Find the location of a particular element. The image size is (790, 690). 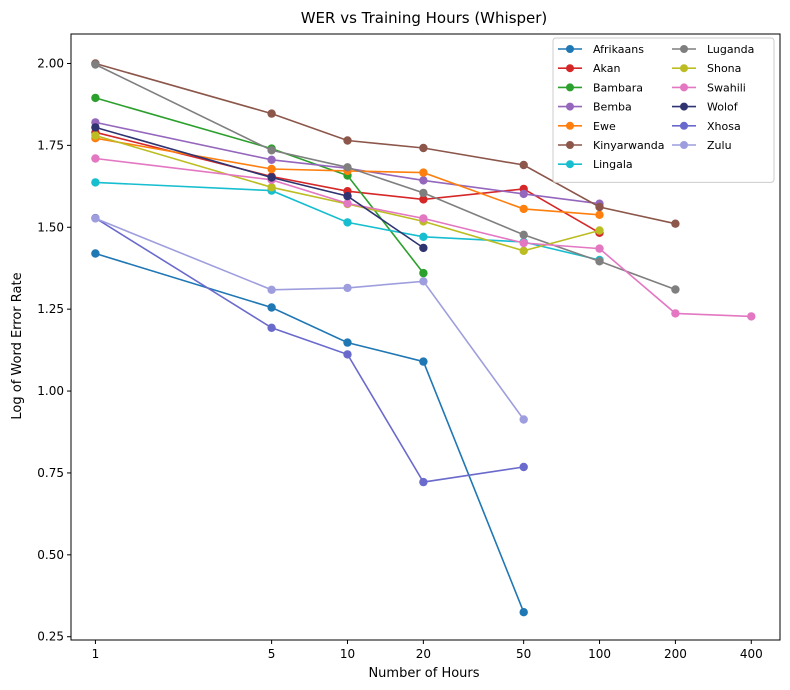

legend-label-ewe: Ewe is located at coordinates (604, 126).